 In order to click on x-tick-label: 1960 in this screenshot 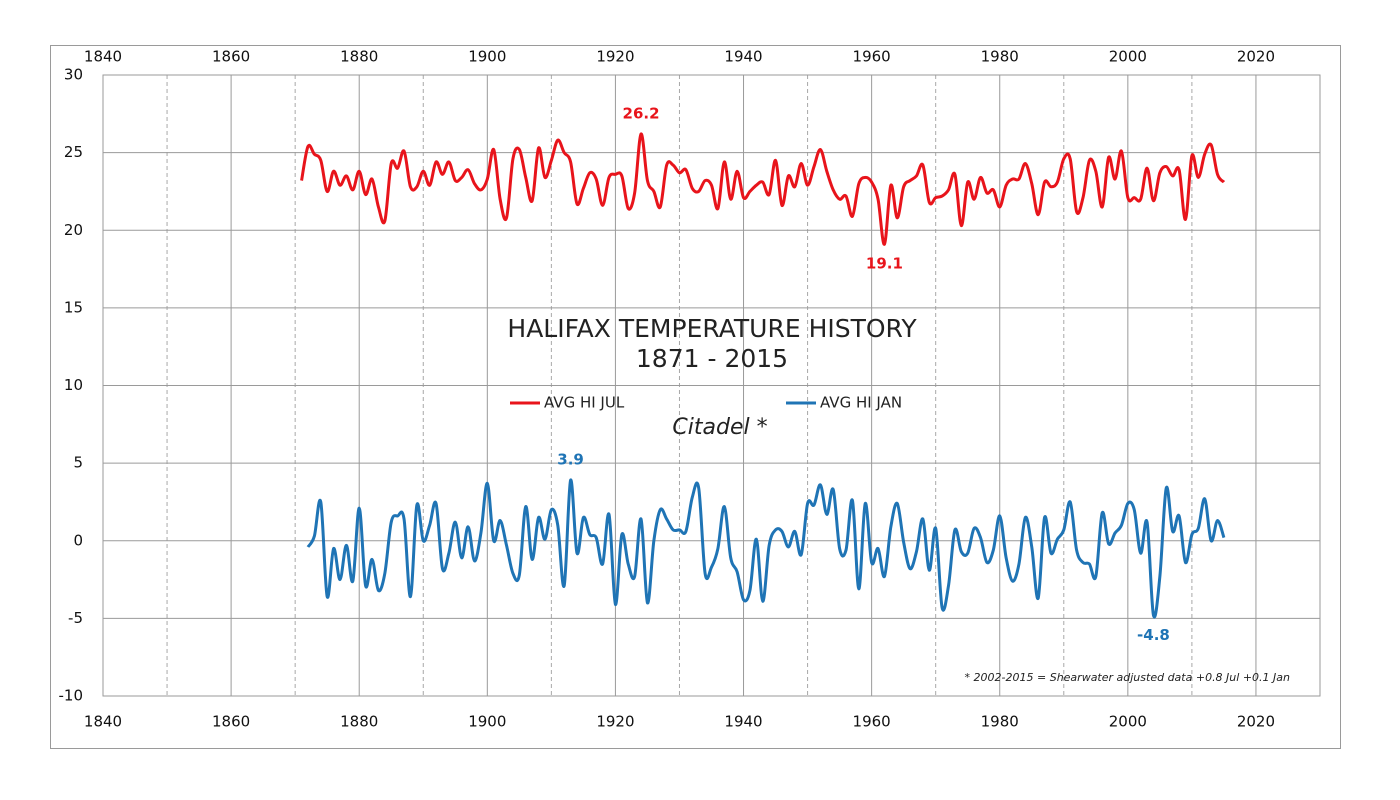, I will do `click(872, 722)`.